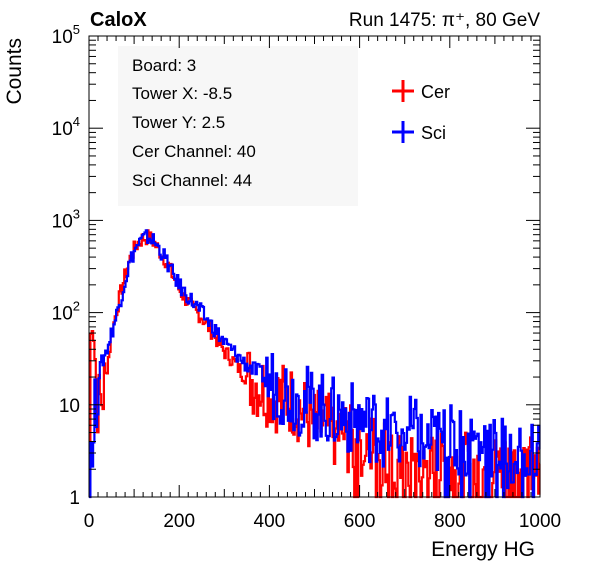  What do you see at coordinates (403, 132) in the screenshot?
I see `legend-sci-marker` at bounding box center [403, 132].